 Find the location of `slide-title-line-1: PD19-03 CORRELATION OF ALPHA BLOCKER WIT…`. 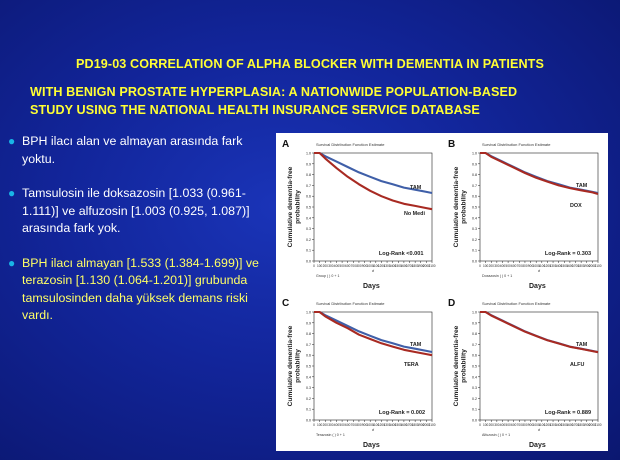

slide-title-line-1: PD19-03 CORRELATION OF ALPHA BLOCKER WIT… is located at coordinates (310, 64).